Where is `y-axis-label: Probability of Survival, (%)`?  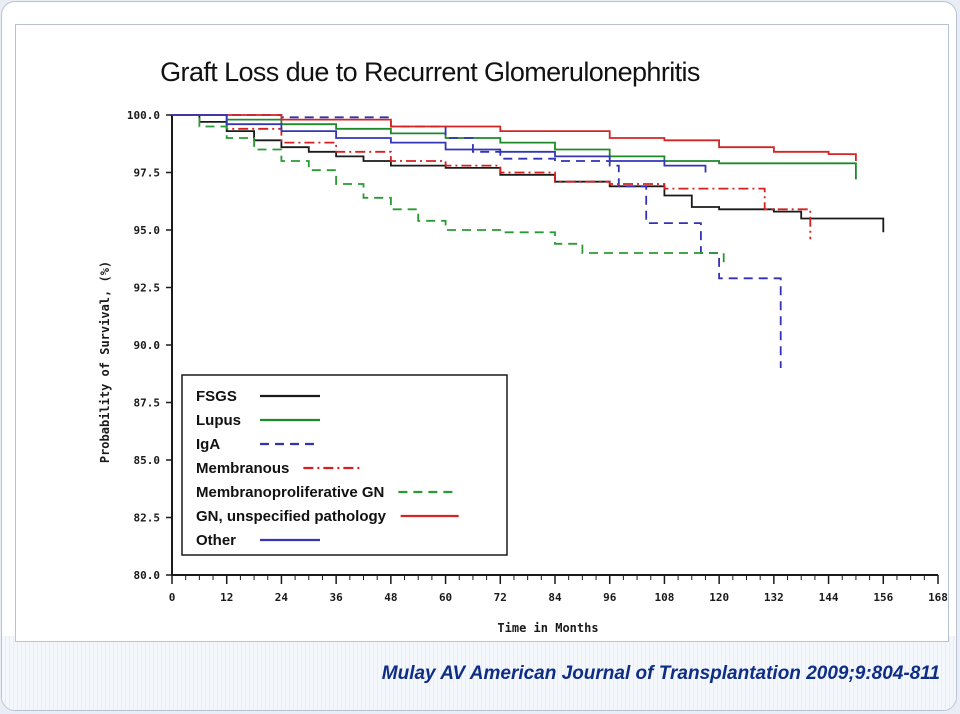 y-axis-label: Probability of Survival, (%) is located at coordinates (105, 362).